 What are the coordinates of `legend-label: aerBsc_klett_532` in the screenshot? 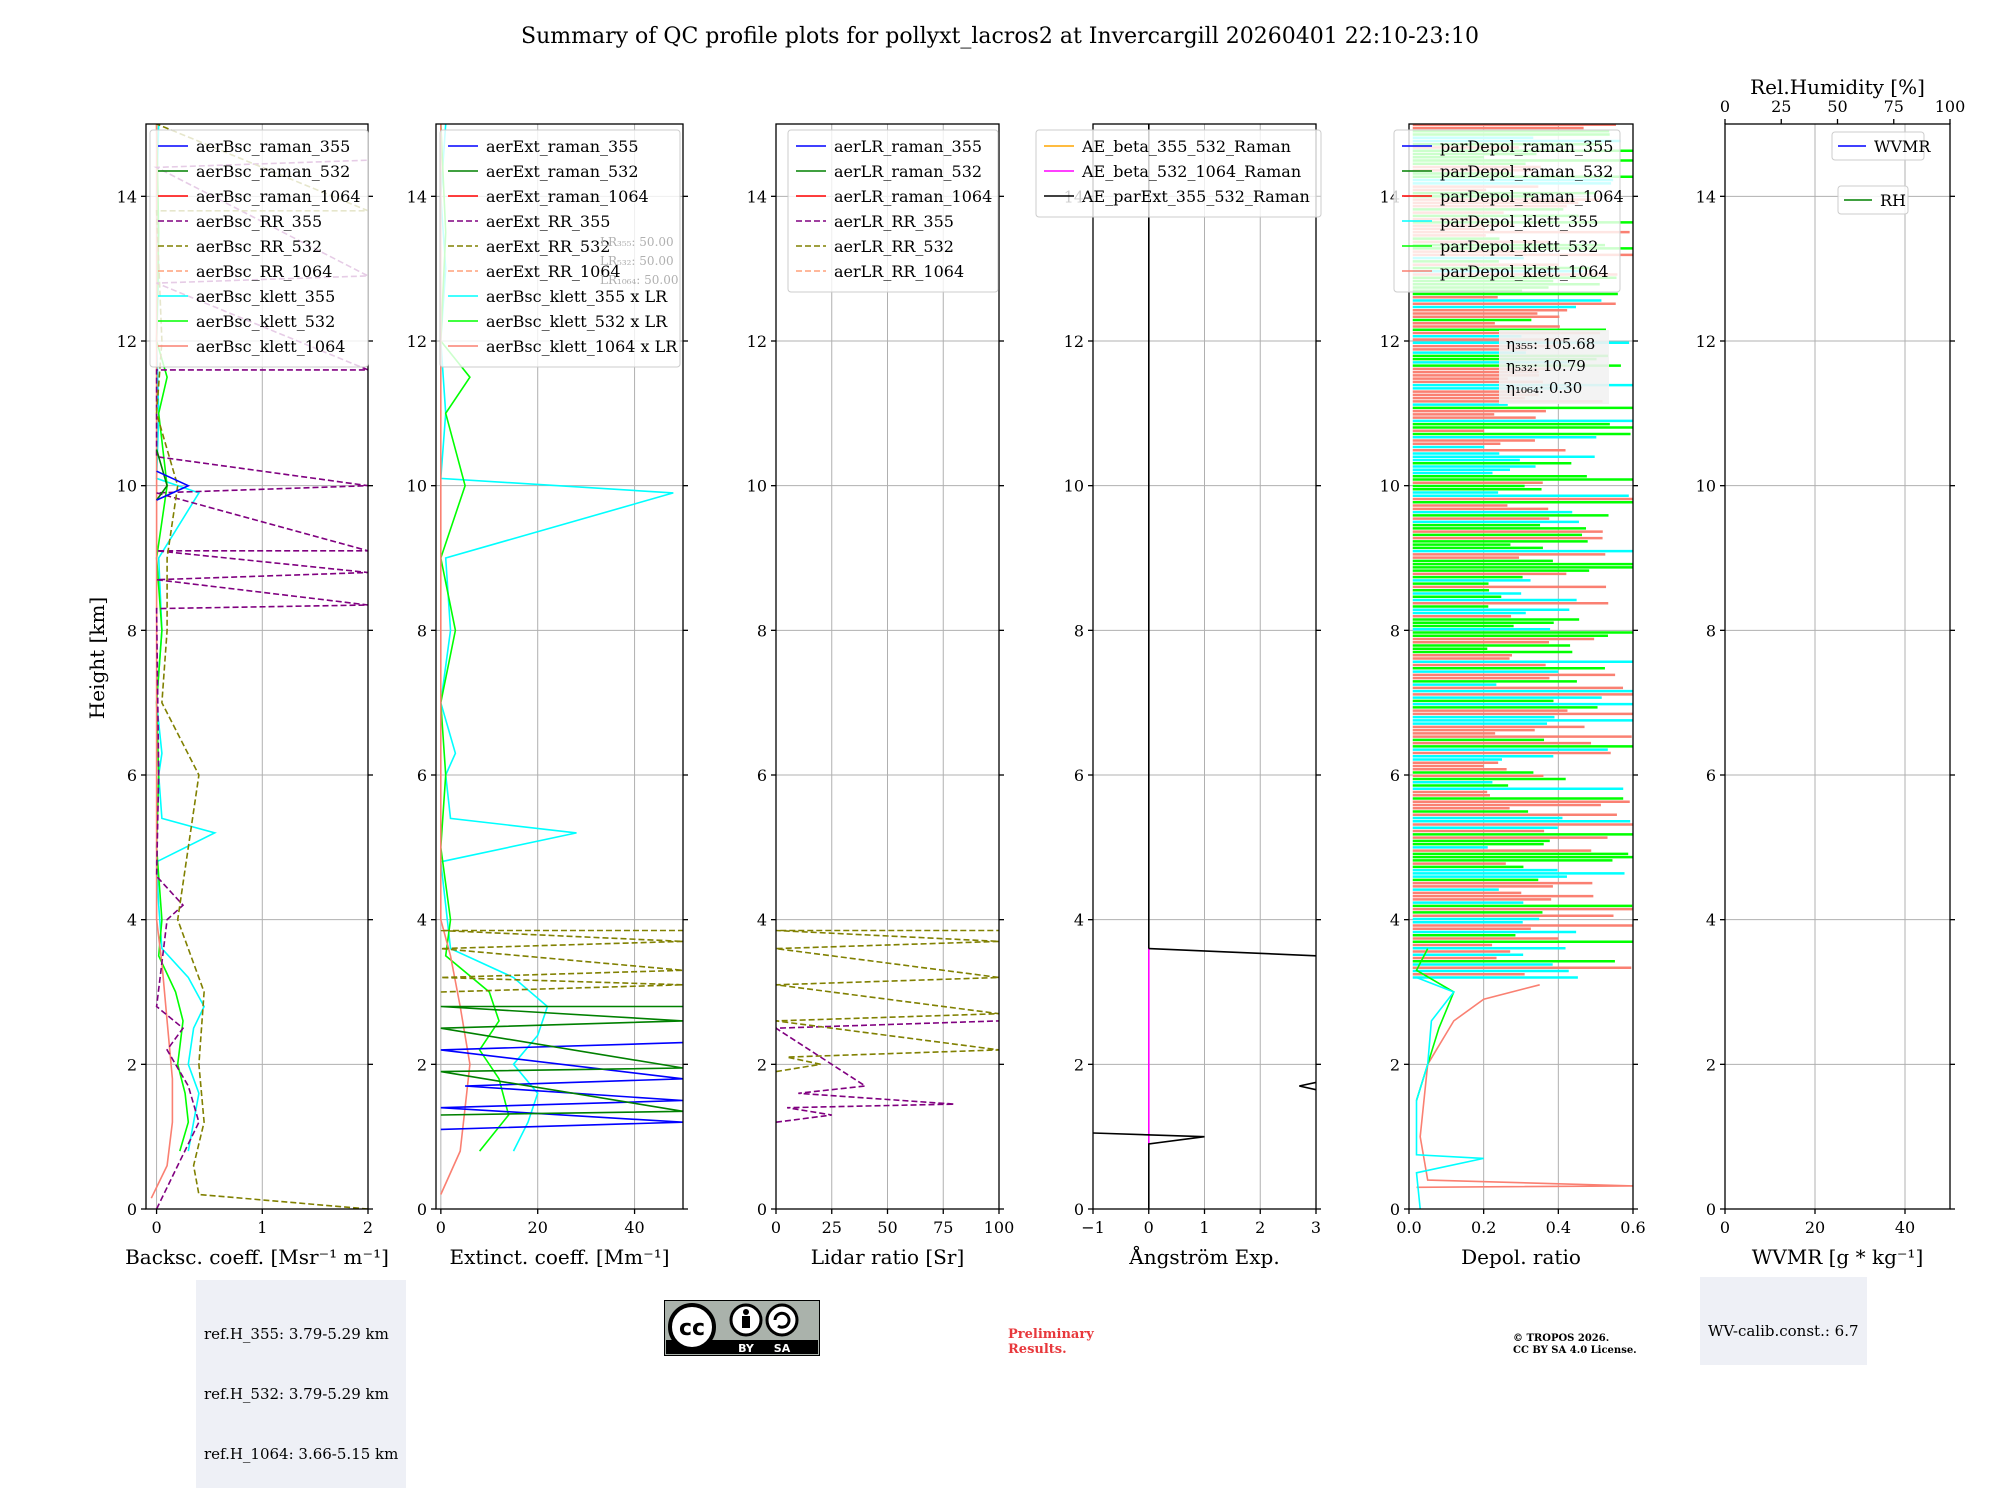 It's located at (265, 321).